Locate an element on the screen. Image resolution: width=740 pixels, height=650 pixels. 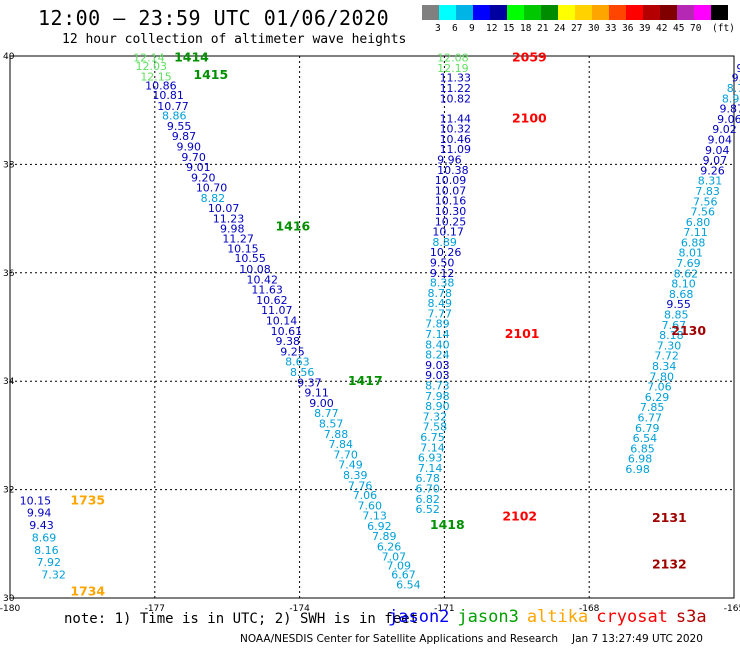
latitude-tick-label: 34 is located at coordinates (9, 382).